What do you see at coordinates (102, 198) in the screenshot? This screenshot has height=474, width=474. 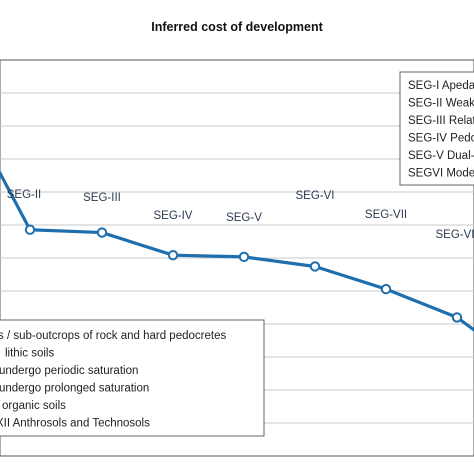 I see `category-label: SEG-III` at bounding box center [102, 198].